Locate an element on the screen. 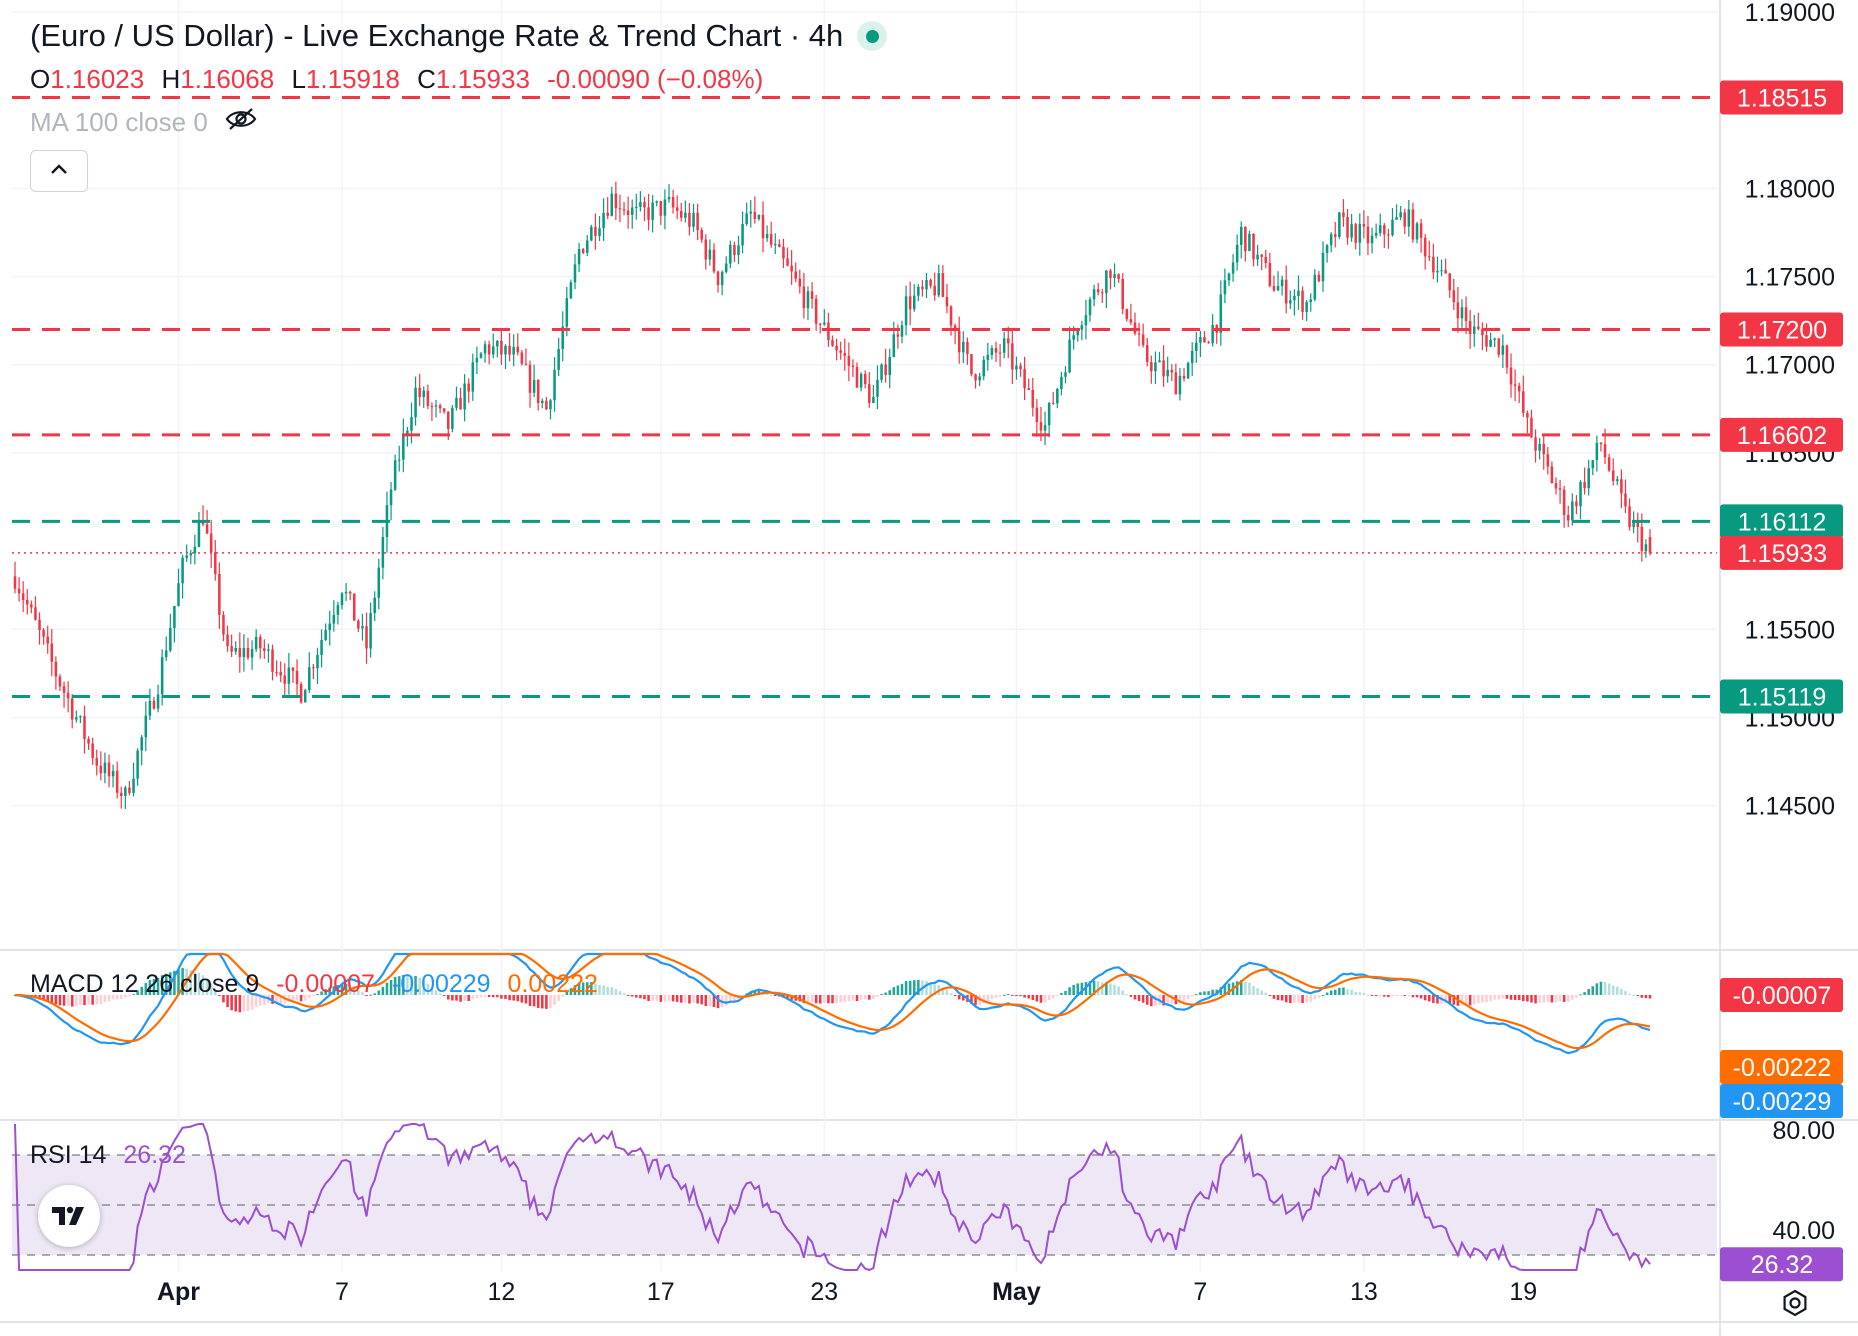  x-tick-label: 23 is located at coordinates (824, 1292).